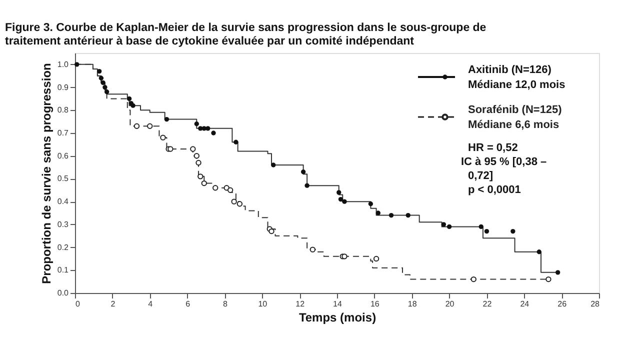 This screenshot has width=637, height=337. What do you see at coordinates (188, 304) in the screenshot?
I see `x-tick-label: 6` at bounding box center [188, 304].